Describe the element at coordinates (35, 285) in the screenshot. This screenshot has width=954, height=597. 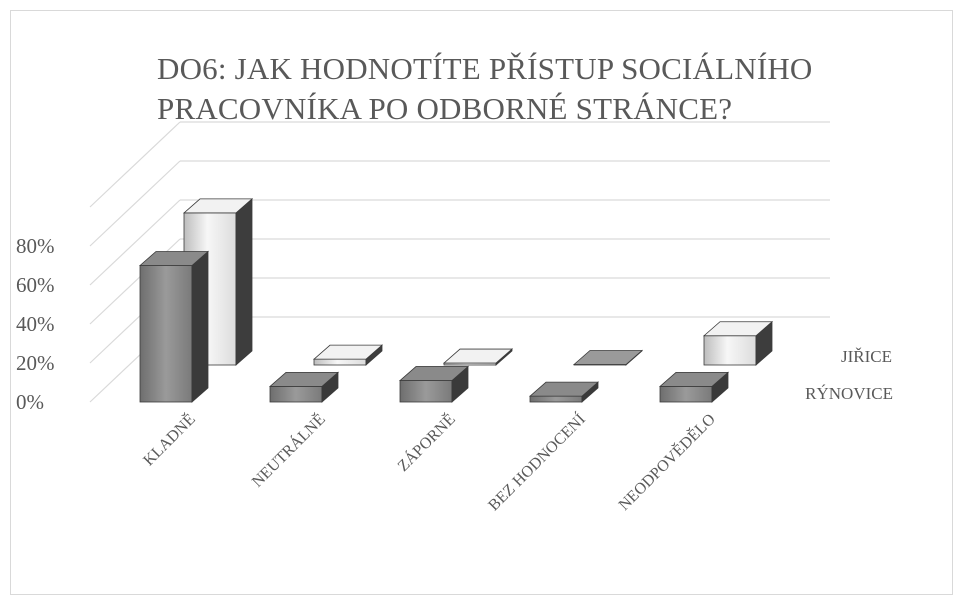
I see `y-tick-label: 60%` at that location.